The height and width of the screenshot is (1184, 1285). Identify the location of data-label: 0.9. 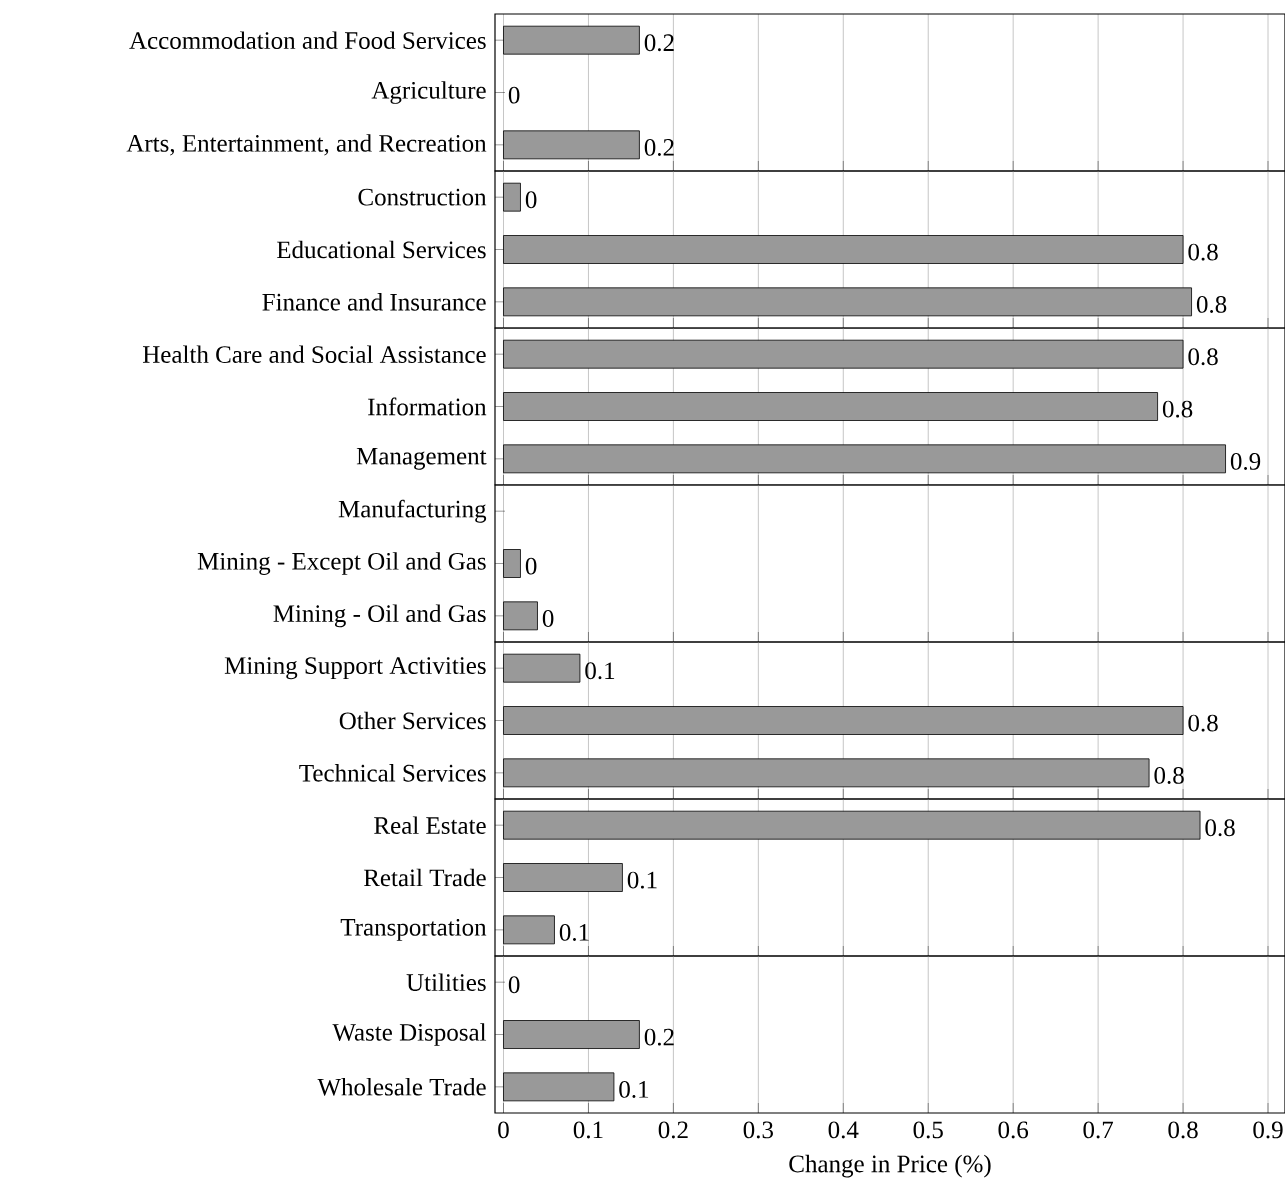
(1245, 461).